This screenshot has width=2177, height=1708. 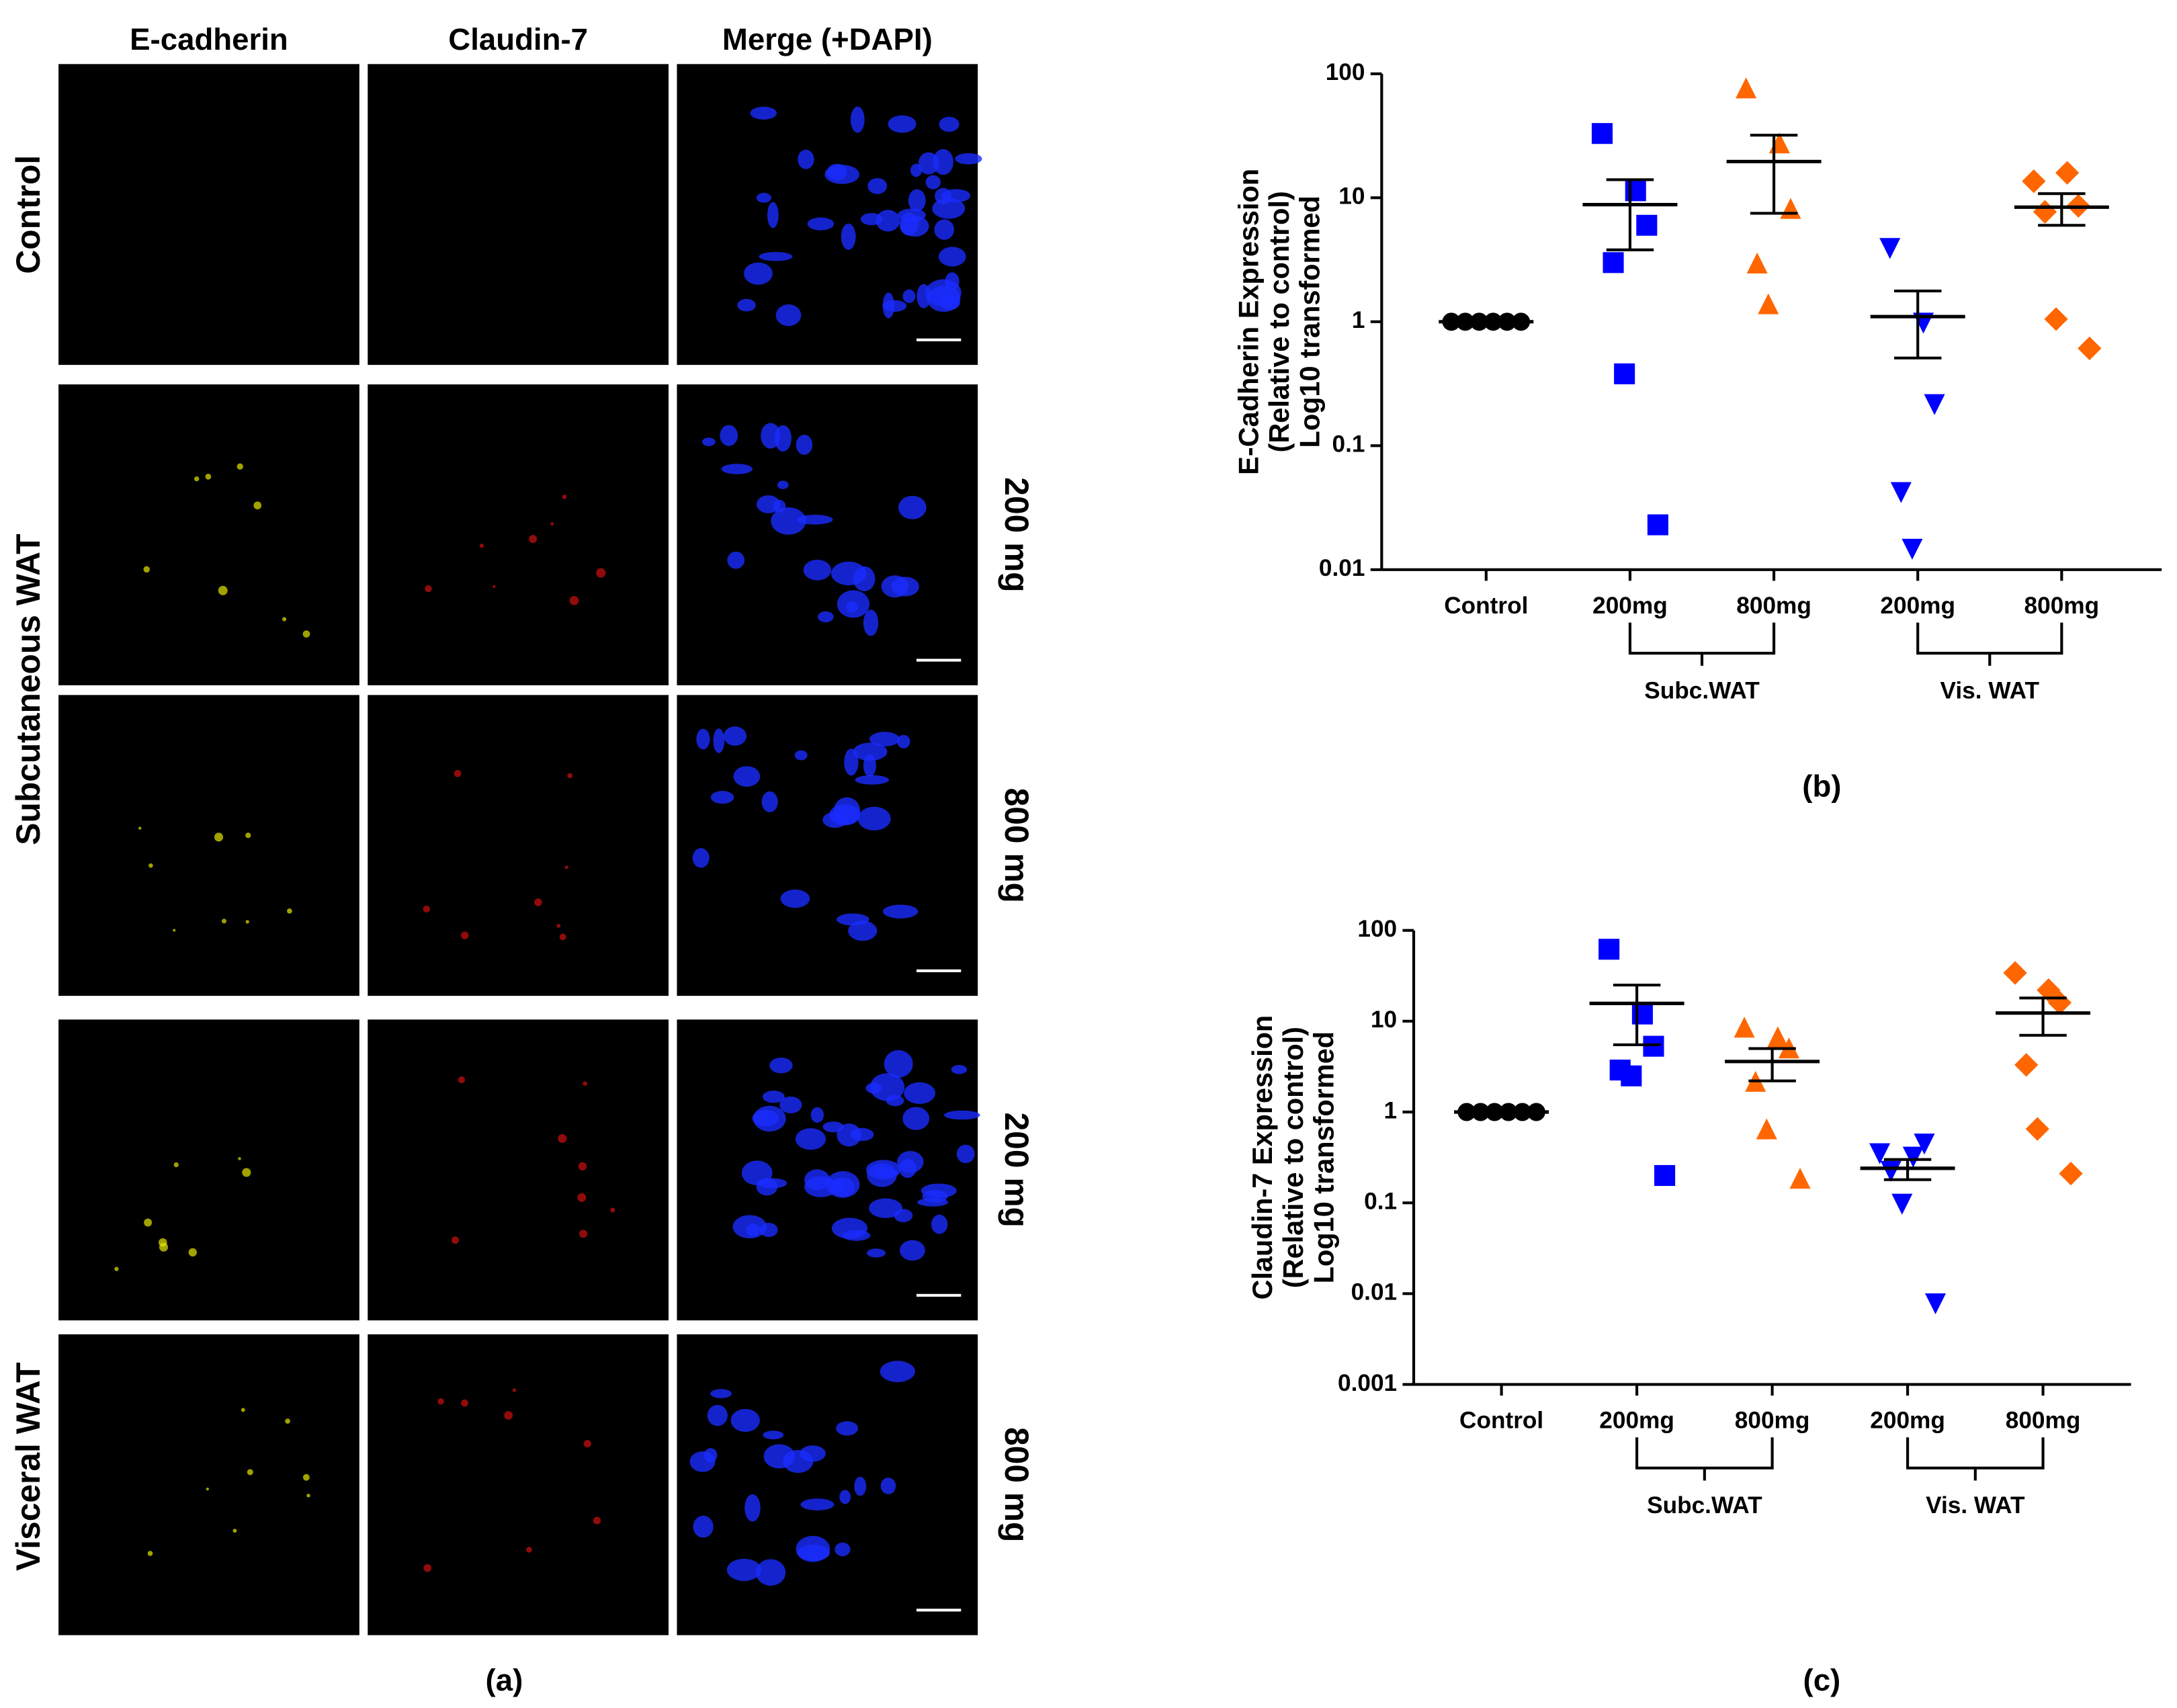 What do you see at coordinates (1248, 322) in the screenshot?
I see `y-axis-label: E-Cadherin Expression` at bounding box center [1248, 322].